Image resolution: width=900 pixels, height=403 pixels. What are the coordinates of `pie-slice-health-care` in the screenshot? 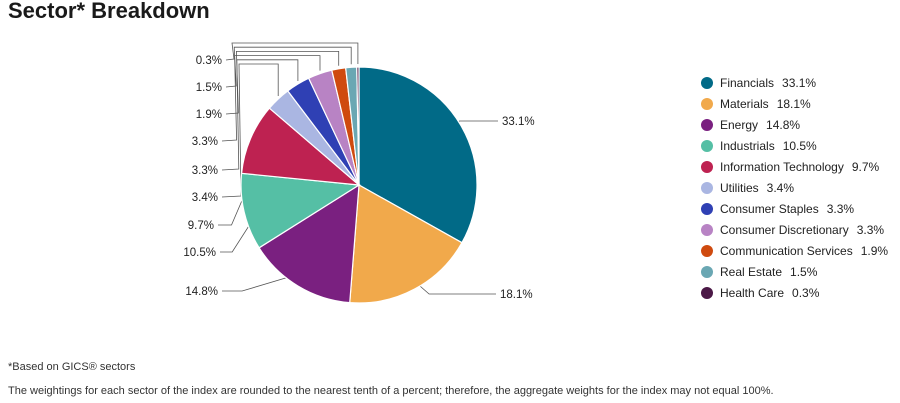 It's located at (358, 126).